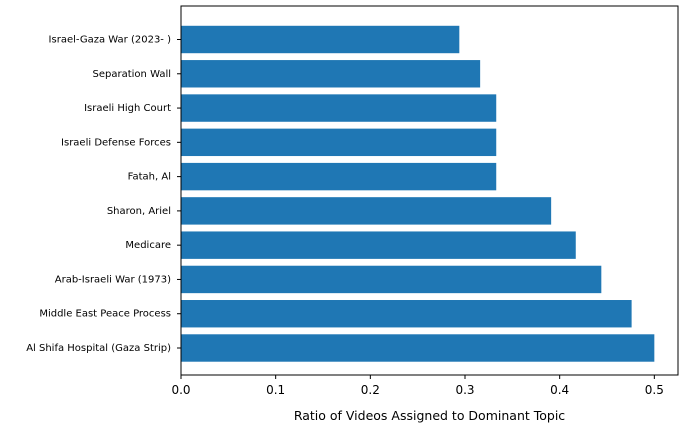 Image resolution: width=687 pixels, height=432 pixels. What do you see at coordinates (370, 390) in the screenshot?
I see `x-tick-label: 0.2` at bounding box center [370, 390].